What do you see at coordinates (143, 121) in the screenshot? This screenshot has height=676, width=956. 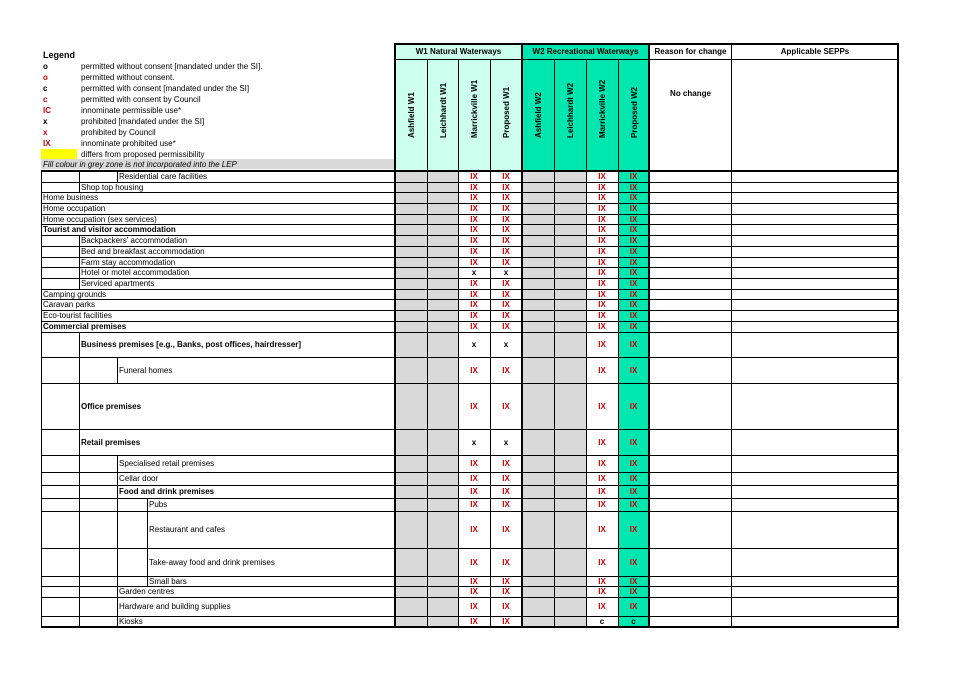 I see `legend-desc: prohibited [mandated under the SI]` at bounding box center [143, 121].